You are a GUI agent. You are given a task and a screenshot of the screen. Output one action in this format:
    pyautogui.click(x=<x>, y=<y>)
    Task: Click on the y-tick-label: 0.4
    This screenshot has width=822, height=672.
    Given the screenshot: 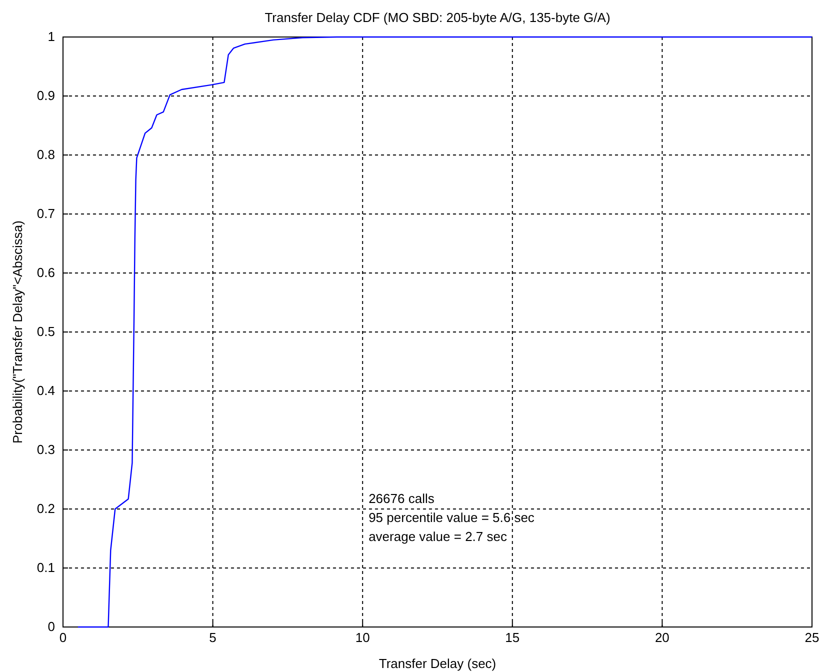 What is the action you would take?
    pyautogui.click(x=45, y=390)
    